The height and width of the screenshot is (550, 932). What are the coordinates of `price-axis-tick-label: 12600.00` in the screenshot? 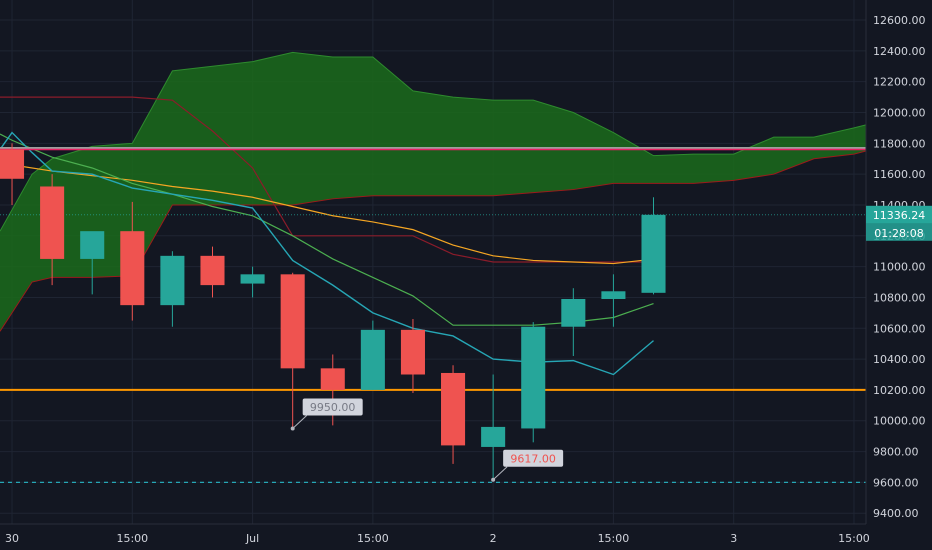 It's located at (899, 20).